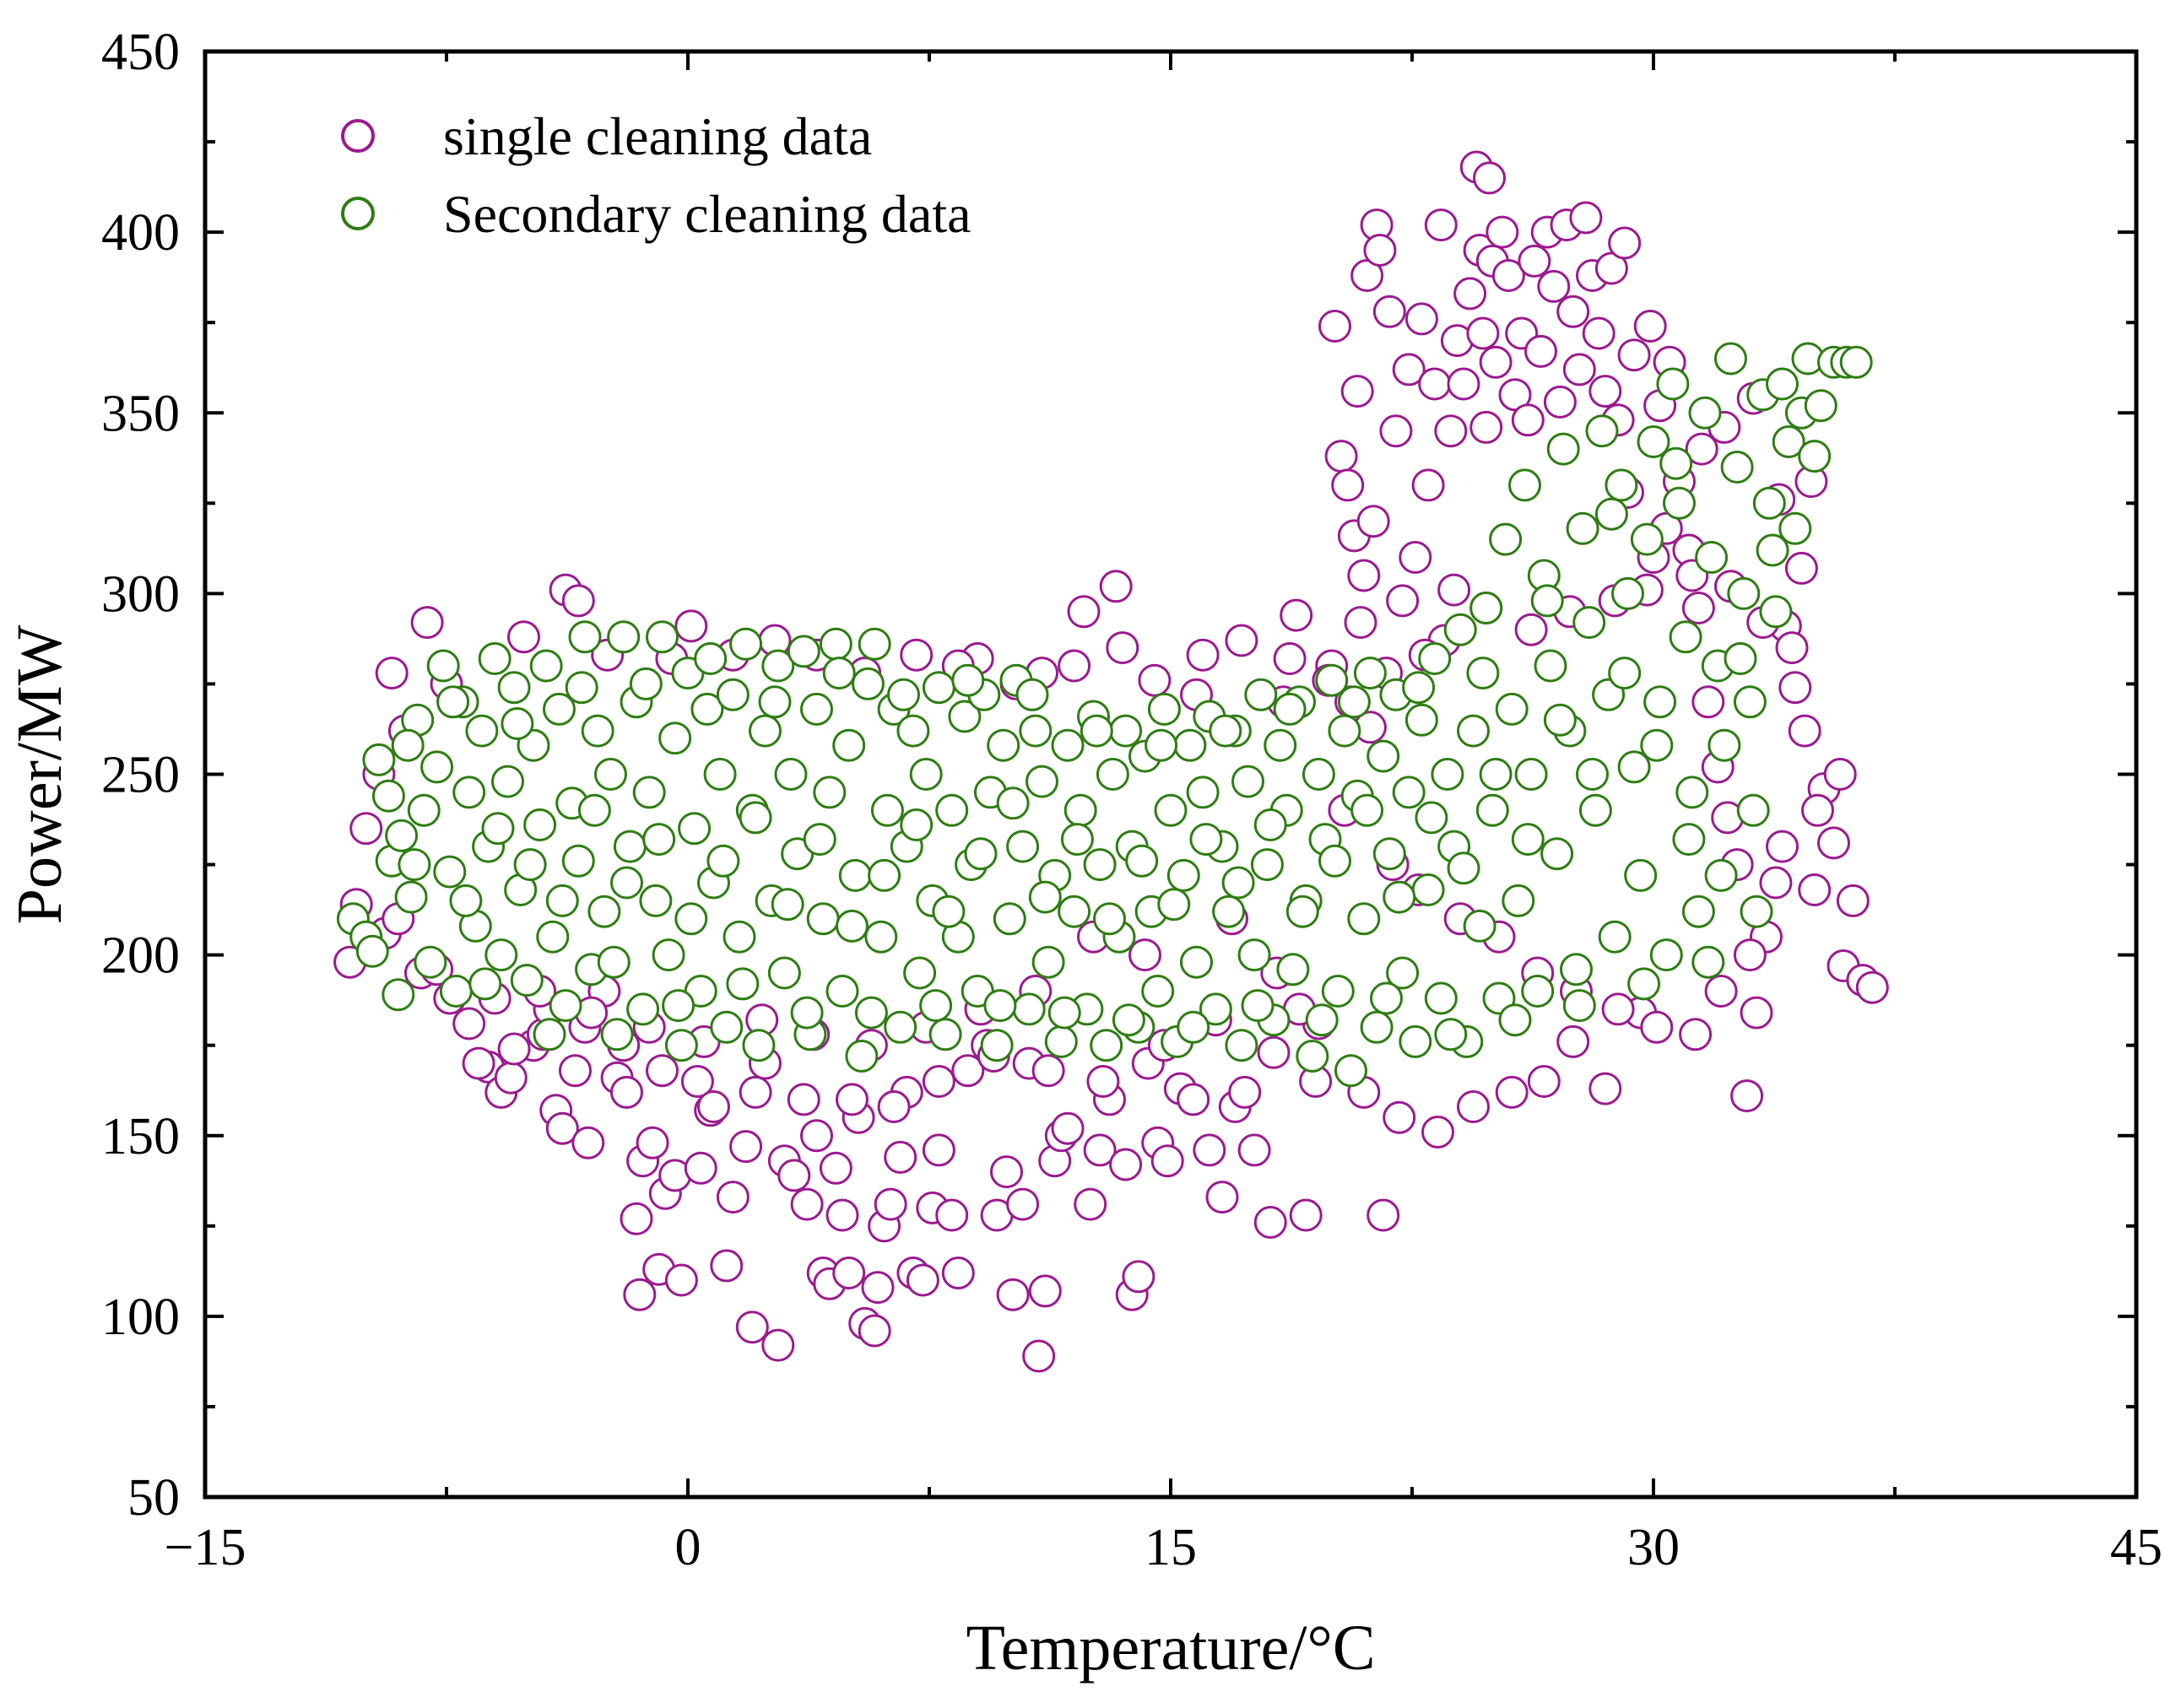 Image resolution: width=2181 pixels, height=1708 pixels. What do you see at coordinates (140, 775) in the screenshot?
I see `y-tick-labels: 50 100 150 200 250 300 350 400 450` at bounding box center [140, 775].